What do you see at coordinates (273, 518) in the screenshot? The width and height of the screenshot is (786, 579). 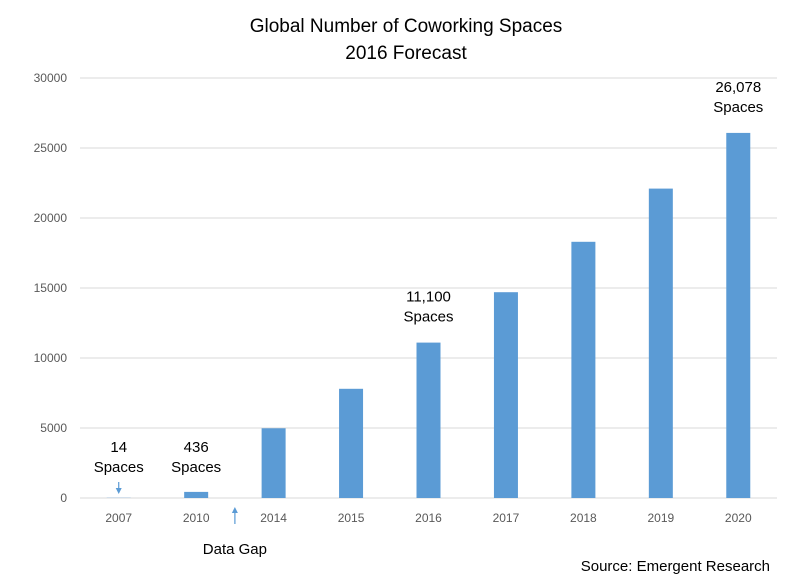 I see `x-tick-label: 2014` at bounding box center [273, 518].